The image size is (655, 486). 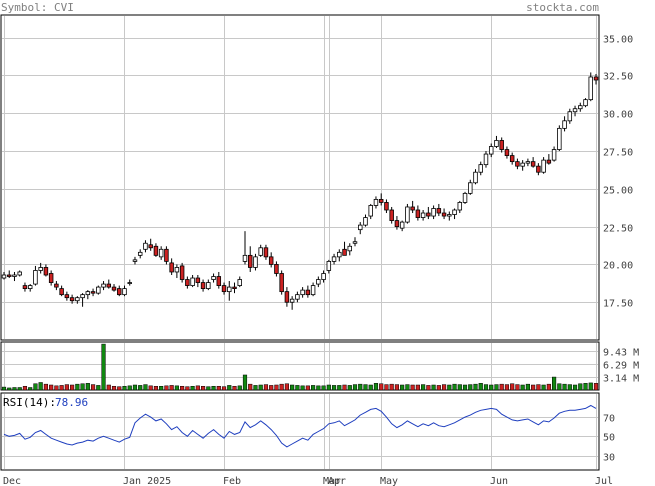 What do you see at coordinates (618, 40) in the screenshot?
I see `price-tick-label: 35.00` at bounding box center [618, 40].